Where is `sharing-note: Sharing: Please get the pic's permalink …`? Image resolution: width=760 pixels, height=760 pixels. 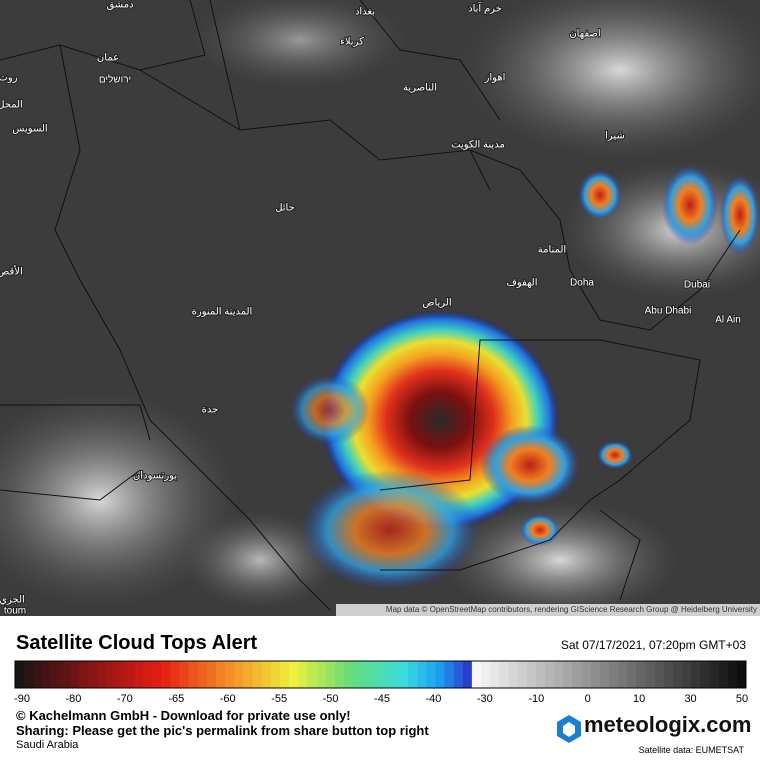
sharing-note: Sharing: Please get the pic's permalink … is located at coordinates (222, 730).